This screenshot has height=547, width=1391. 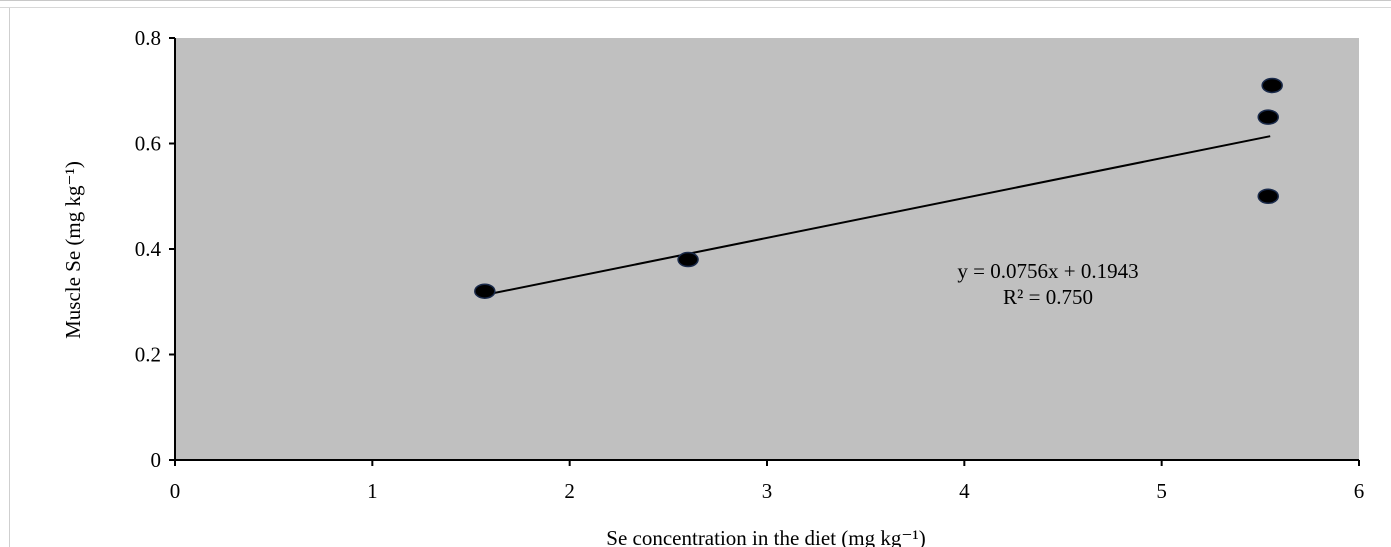 I want to click on x-tick-label: 5, so click(x=1161, y=491).